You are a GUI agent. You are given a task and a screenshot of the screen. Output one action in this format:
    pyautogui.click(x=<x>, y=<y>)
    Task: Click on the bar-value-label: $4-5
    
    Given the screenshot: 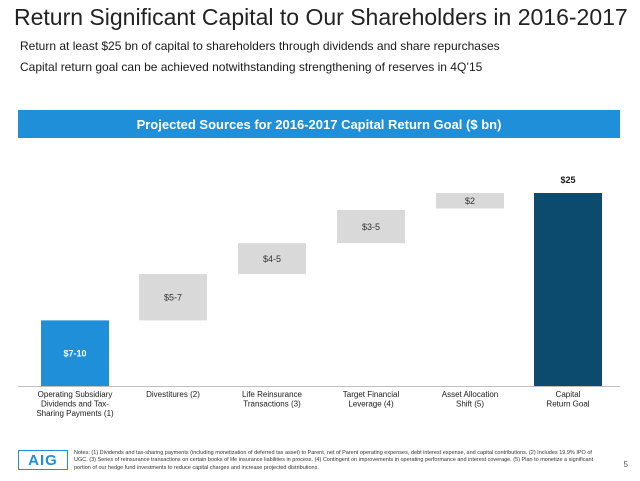 What is the action you would take?
    pyautogui.click(x=272, y=259)
    